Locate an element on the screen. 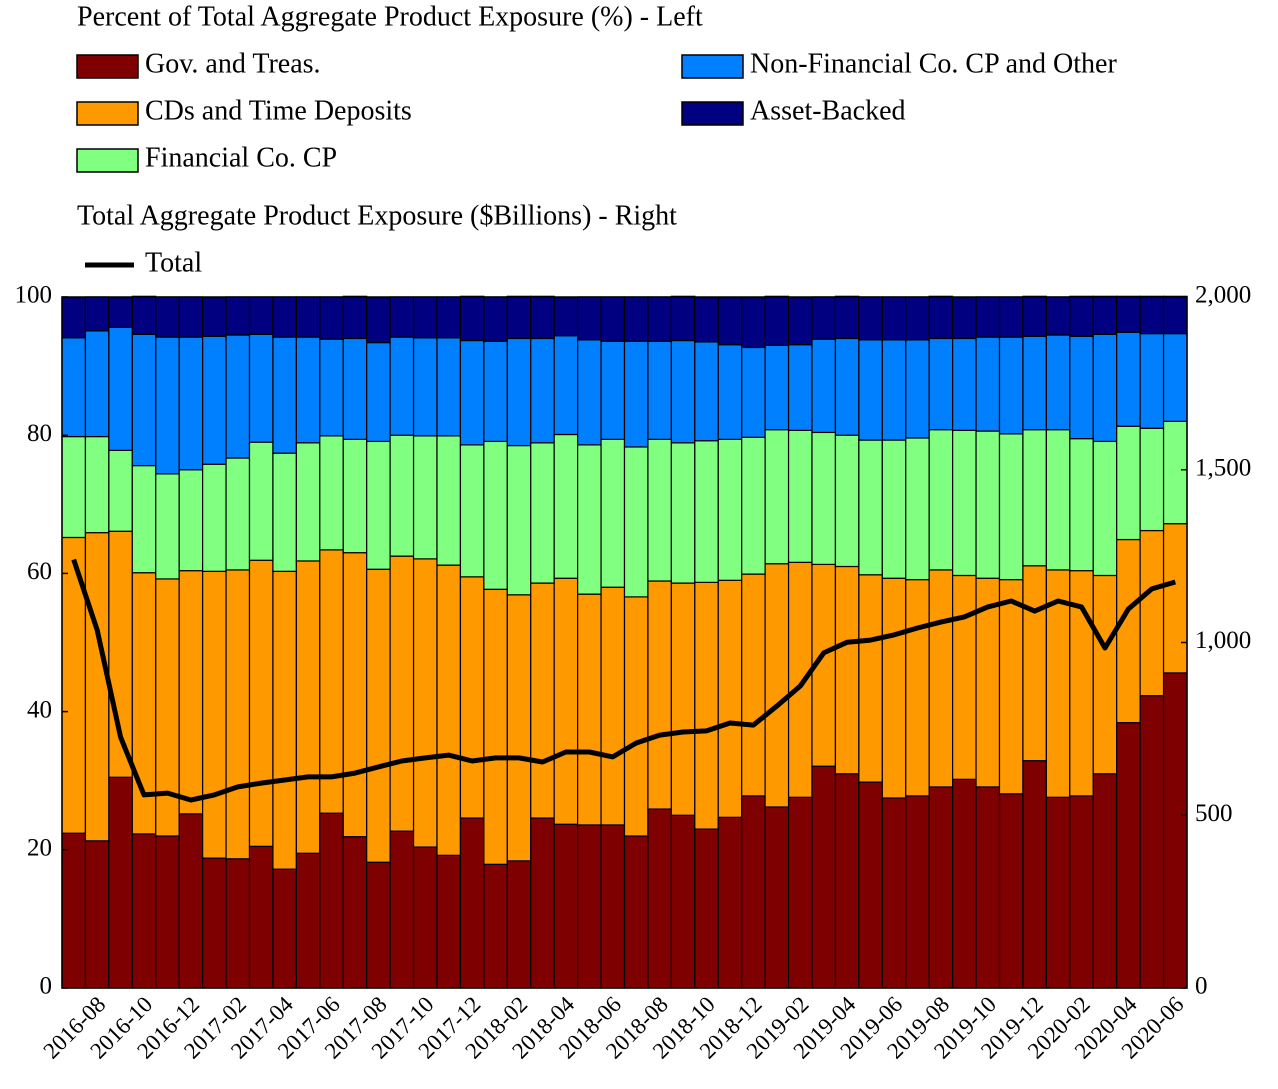 Image resolution: width=1278 pixels, height=1089 pixels. legend-label: Total is located at coordinates (173, 262).